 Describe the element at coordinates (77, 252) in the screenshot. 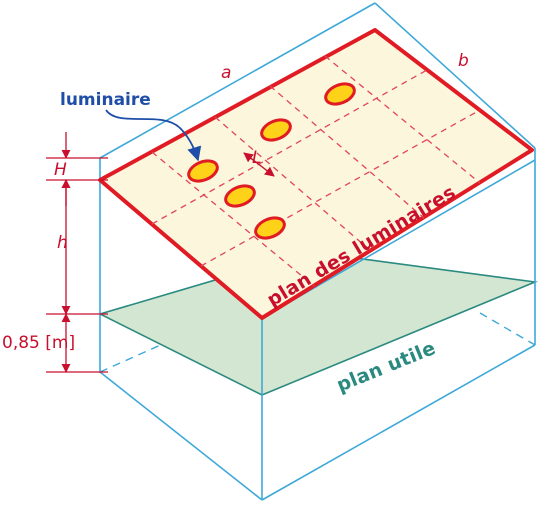

I see `height-dimensions` at that location.